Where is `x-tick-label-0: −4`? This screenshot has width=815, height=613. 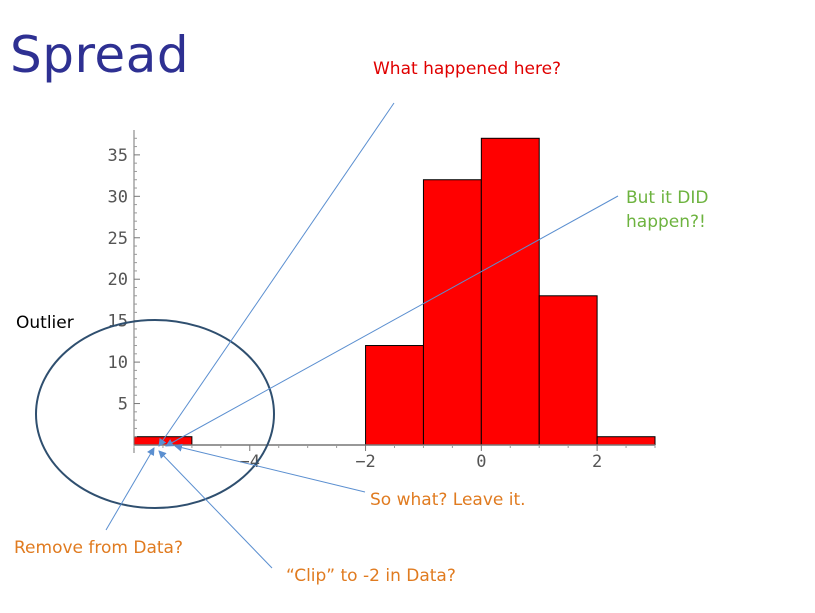 x-tick-label-0: −4 is located at coordinates (250, 462).